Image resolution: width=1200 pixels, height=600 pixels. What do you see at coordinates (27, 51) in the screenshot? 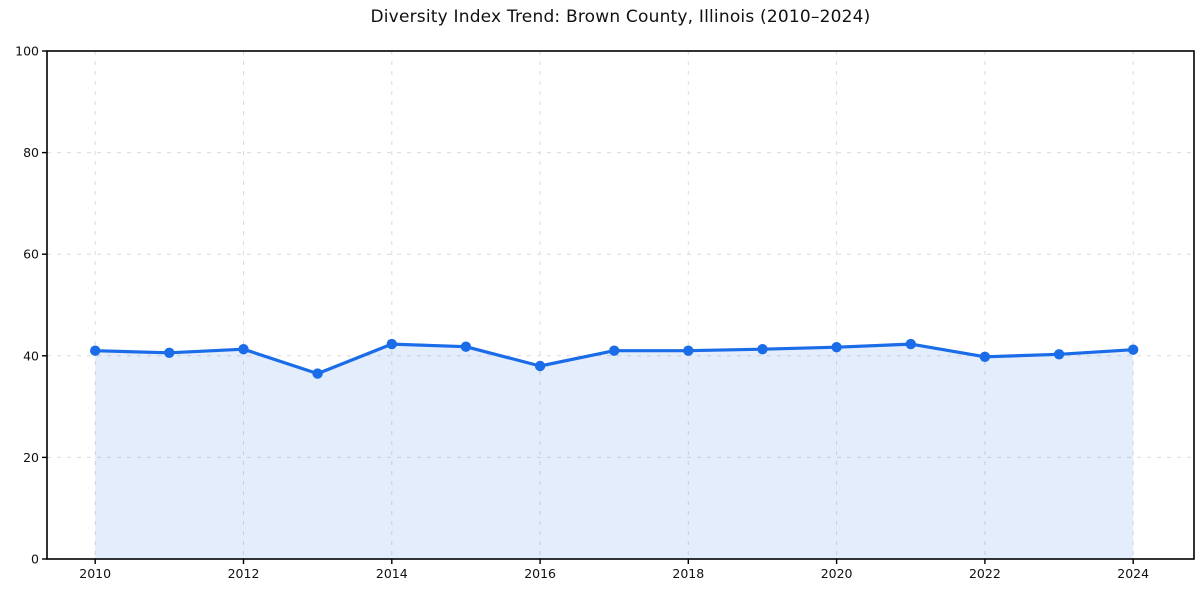
I see `y-tick-label: 100` at bounding box center [27, 51].